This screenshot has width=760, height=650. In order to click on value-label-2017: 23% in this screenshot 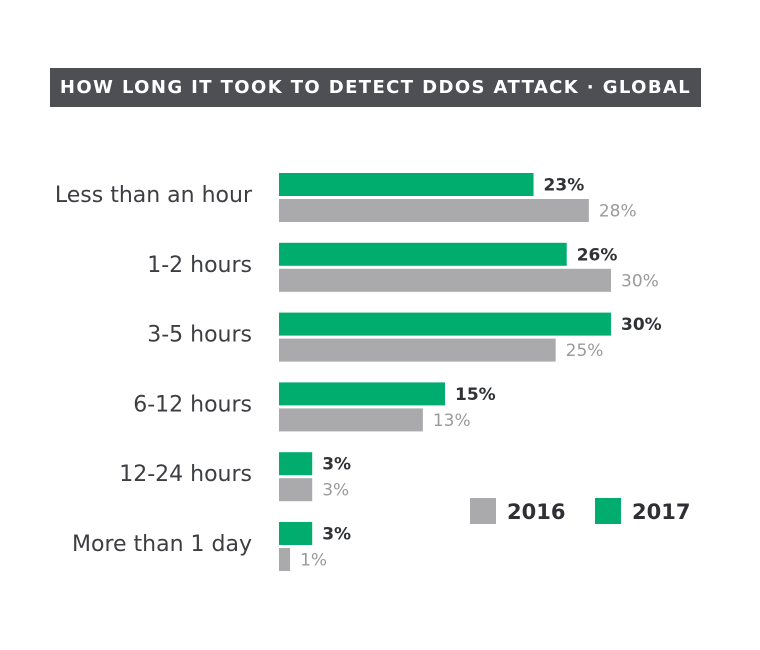, I will do `click(564, 186)`.